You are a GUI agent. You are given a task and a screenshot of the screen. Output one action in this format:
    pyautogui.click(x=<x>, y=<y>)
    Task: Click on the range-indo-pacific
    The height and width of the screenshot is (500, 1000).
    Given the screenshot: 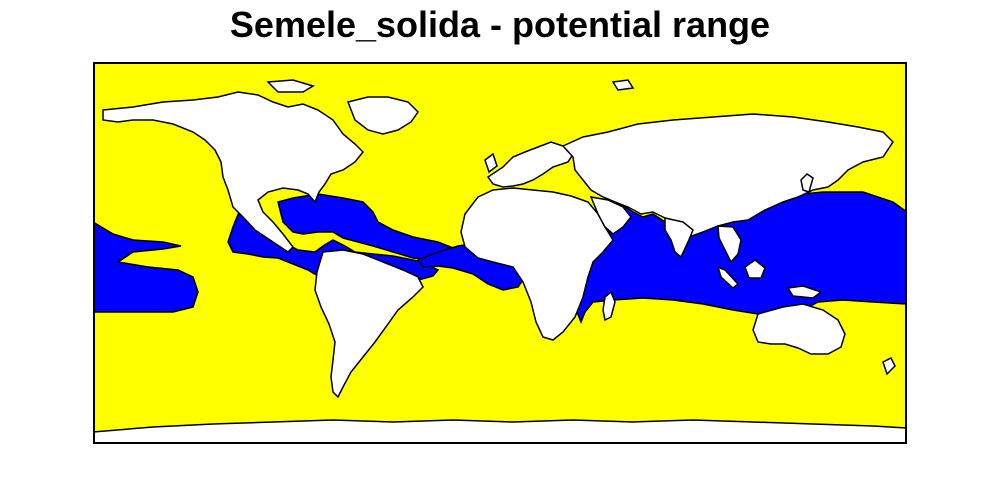 What is the action you would take?
    pyautogui.click(x=740, y=258)
    